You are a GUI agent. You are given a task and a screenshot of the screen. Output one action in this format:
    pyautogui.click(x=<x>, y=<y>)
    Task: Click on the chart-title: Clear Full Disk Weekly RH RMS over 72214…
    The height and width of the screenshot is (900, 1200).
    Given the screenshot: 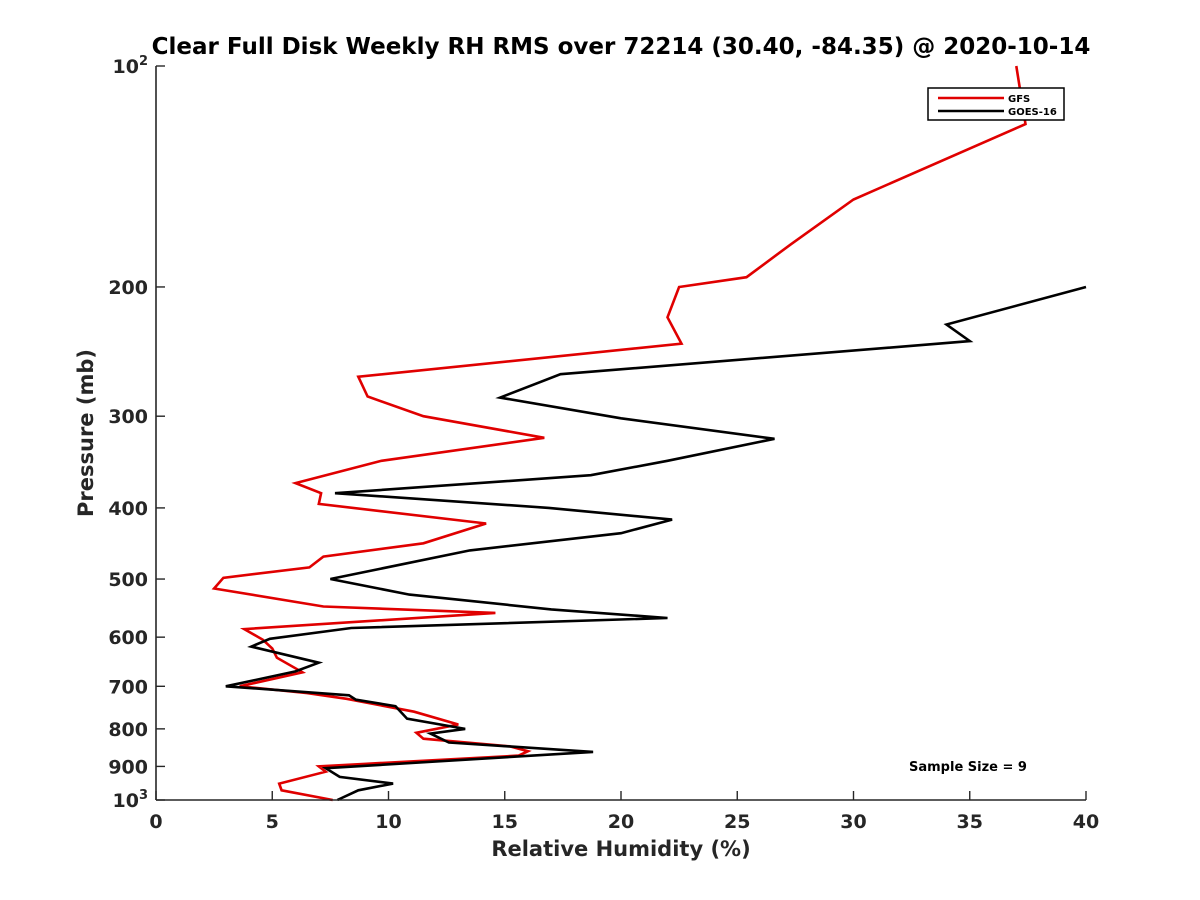 What is the action you would take?
    pyautogui.click(x=621, y=47)
    